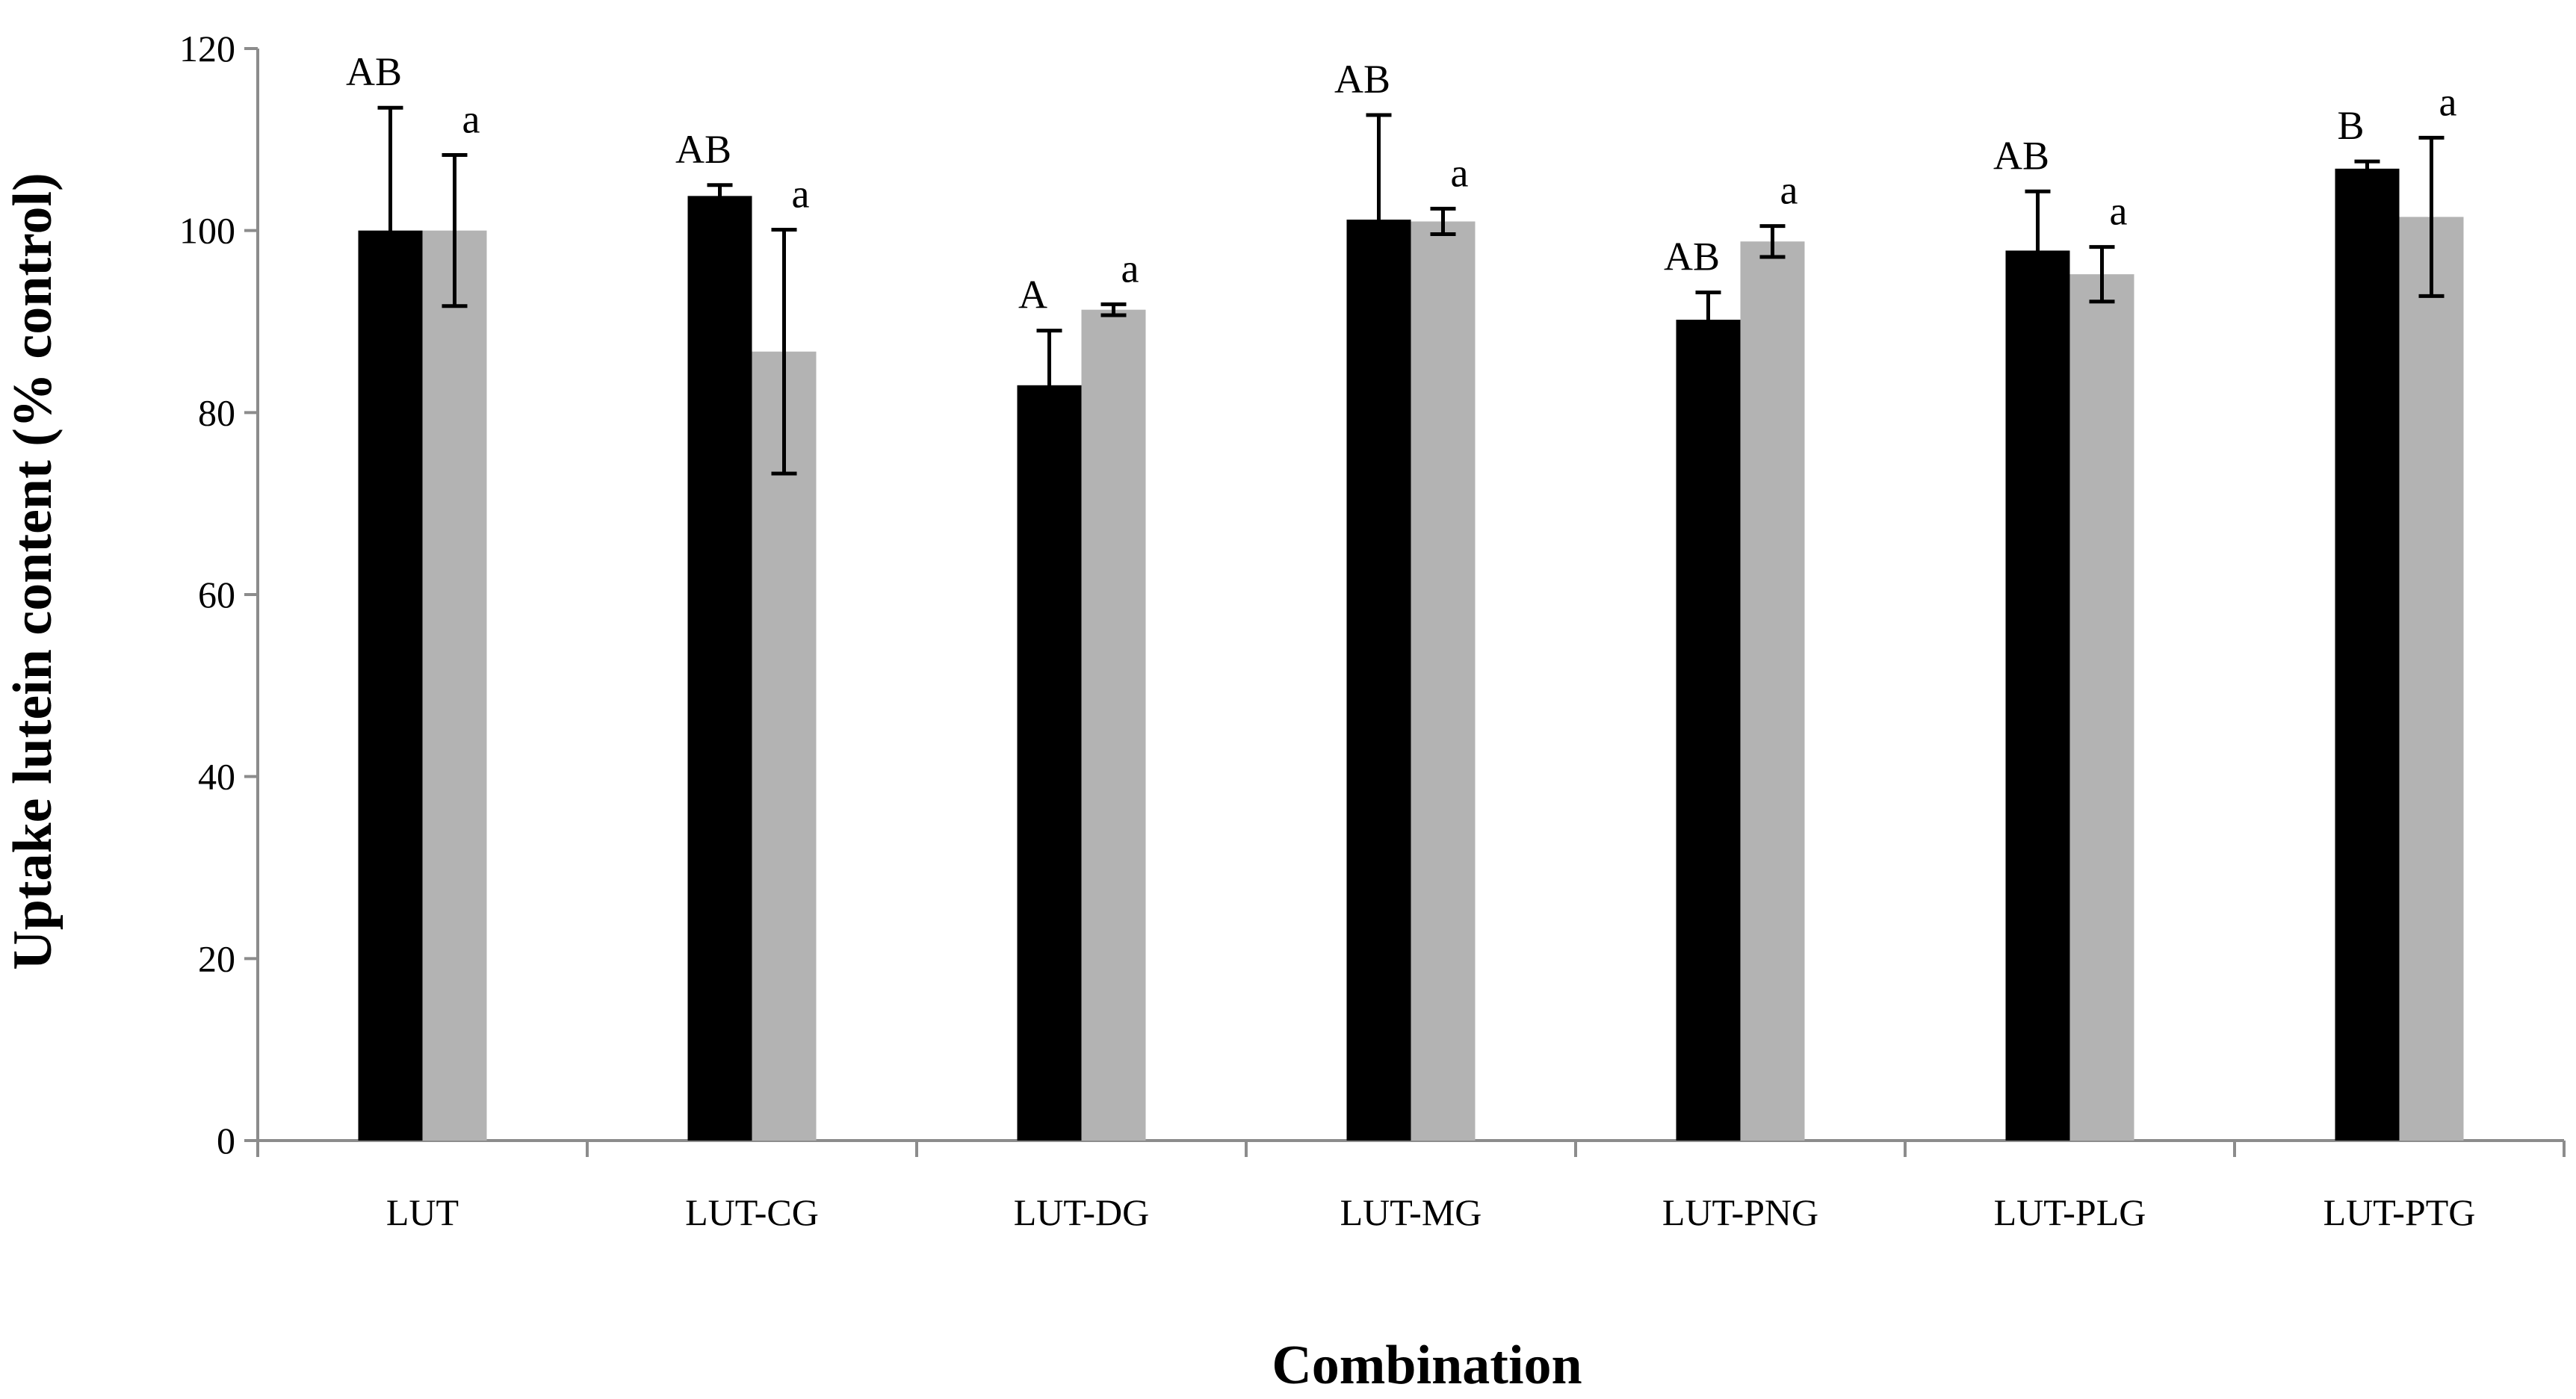 This screenshot has width=2576, height=1399. I want to click on y-tick-label: 120, so click(207, 48).